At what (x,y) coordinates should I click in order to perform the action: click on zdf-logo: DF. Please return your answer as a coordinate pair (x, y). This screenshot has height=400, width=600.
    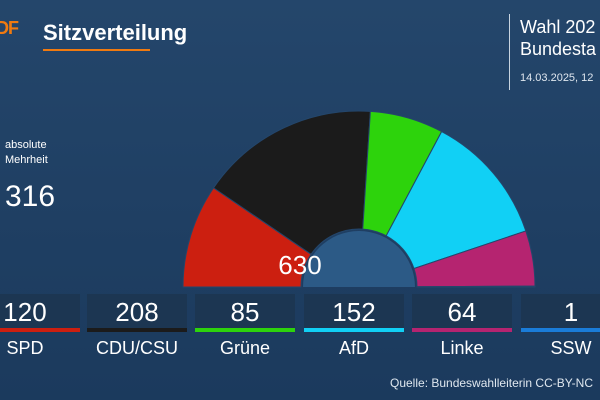
    Looking at the image, I should click on (9, 28).